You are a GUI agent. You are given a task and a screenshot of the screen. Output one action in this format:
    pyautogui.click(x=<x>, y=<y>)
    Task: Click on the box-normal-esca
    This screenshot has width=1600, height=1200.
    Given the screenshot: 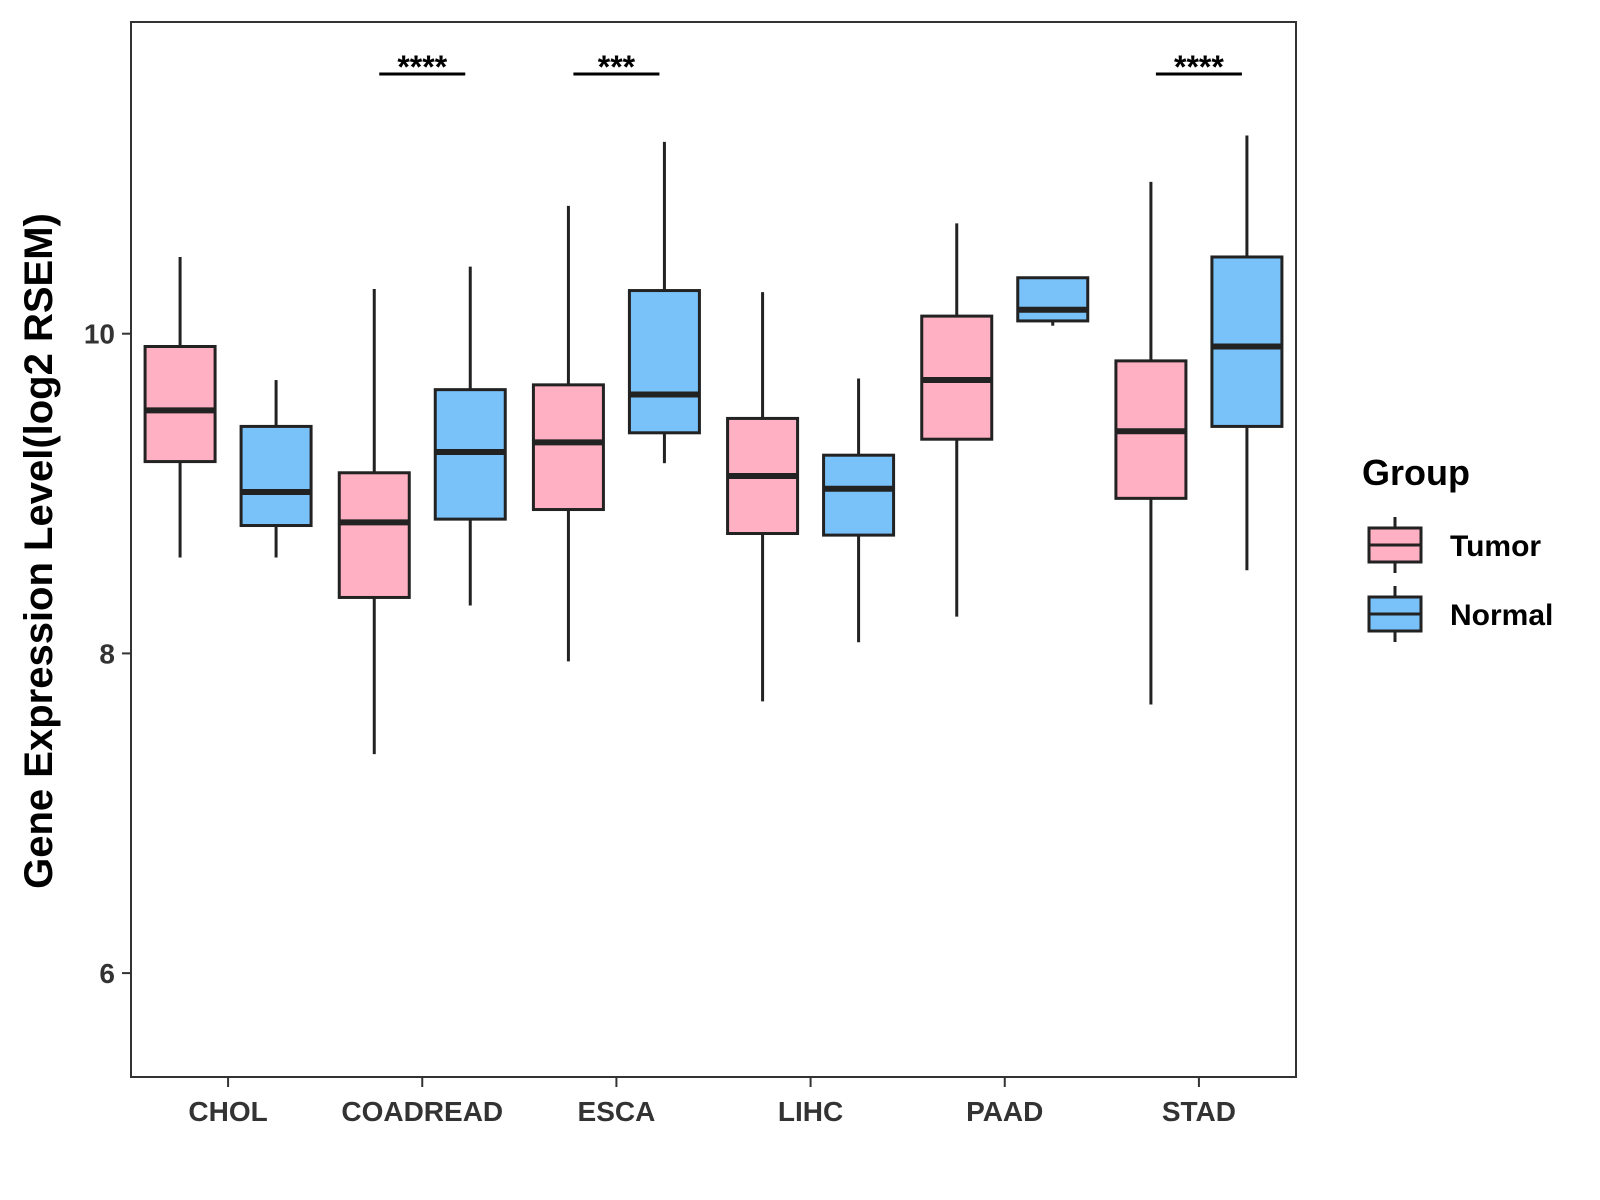 What is the action you would take?
    pyautogui.click(x=664, y=302)
    